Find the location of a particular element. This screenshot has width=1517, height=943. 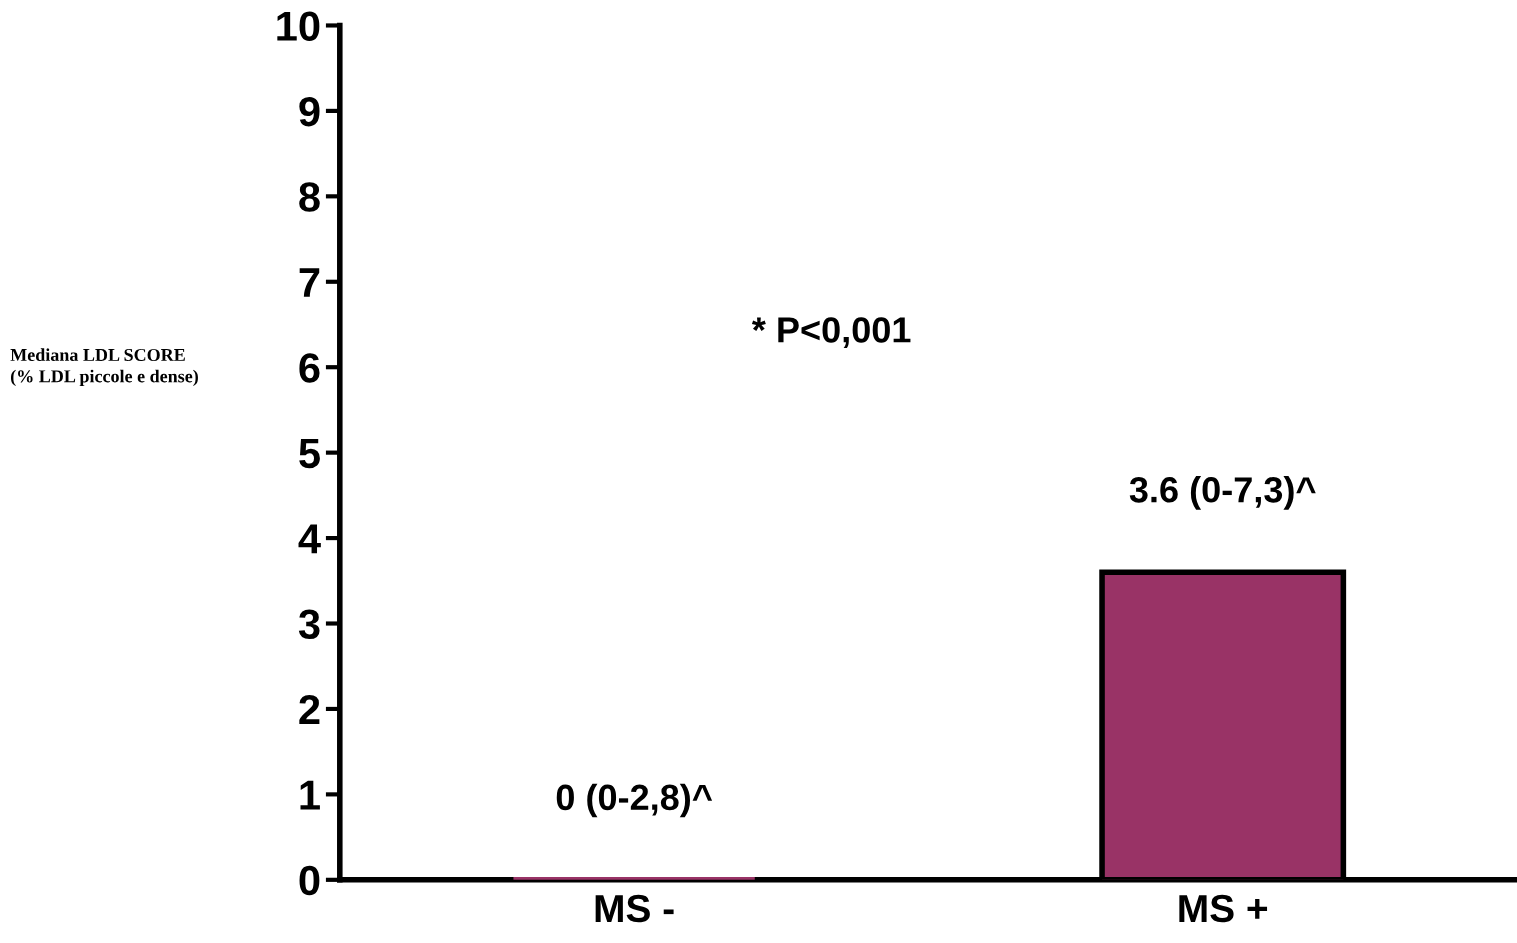

y-tick-label: 9 is located at coordinates (309, 111).